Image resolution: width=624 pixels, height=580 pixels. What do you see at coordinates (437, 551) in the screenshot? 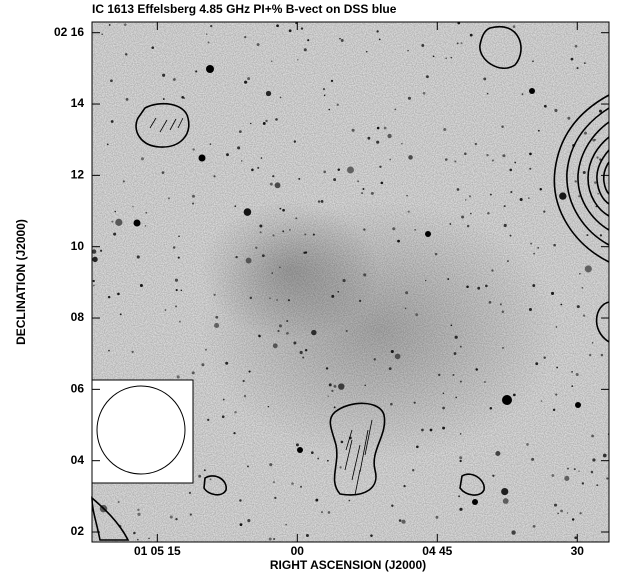
I see `x-tick-label: 04 45` at bounding box center [437, 551].